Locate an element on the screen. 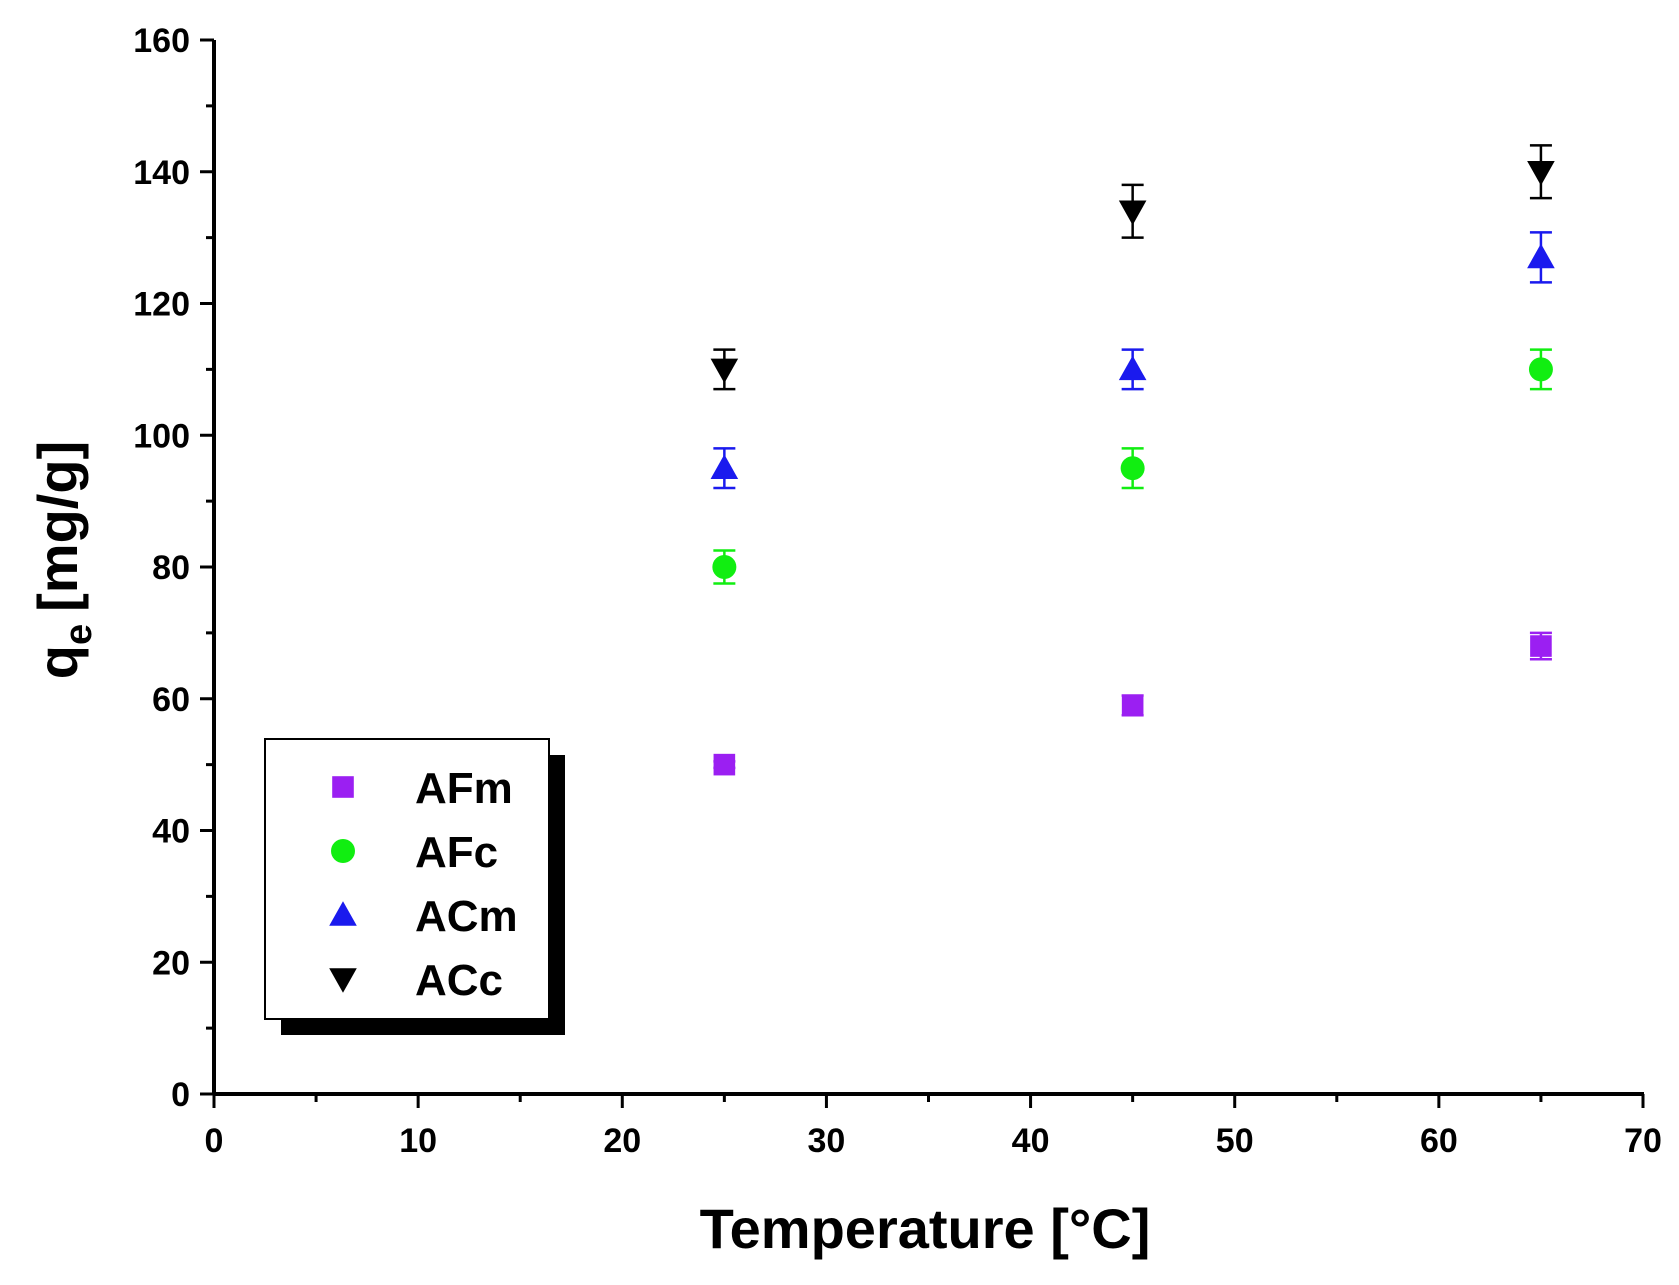  y-tick-label: 80 is located at coordinates (171, 568).